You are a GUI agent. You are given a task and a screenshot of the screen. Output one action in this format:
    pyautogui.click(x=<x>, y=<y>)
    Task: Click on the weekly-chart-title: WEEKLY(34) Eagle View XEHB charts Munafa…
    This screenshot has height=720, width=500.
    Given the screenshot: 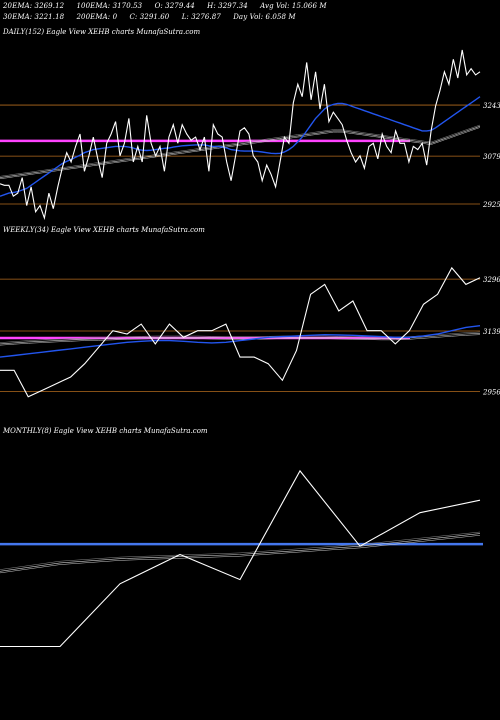 What is the action you would take?
    pyautogui.click(x=104, y=230)
    